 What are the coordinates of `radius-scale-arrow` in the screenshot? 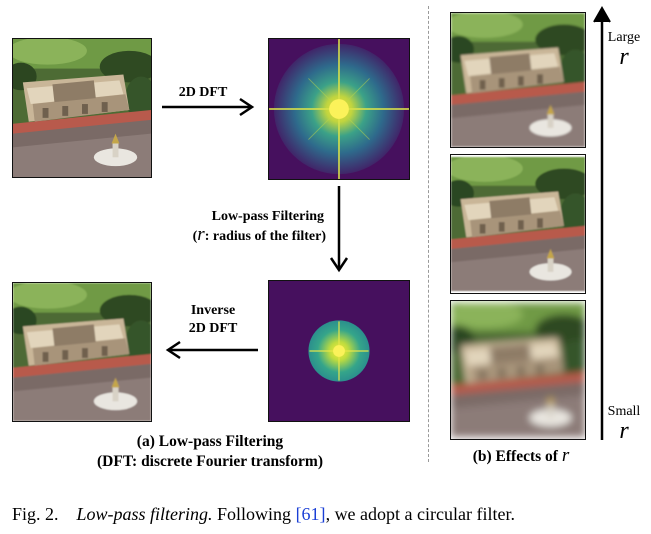 It's located at (602, 222).